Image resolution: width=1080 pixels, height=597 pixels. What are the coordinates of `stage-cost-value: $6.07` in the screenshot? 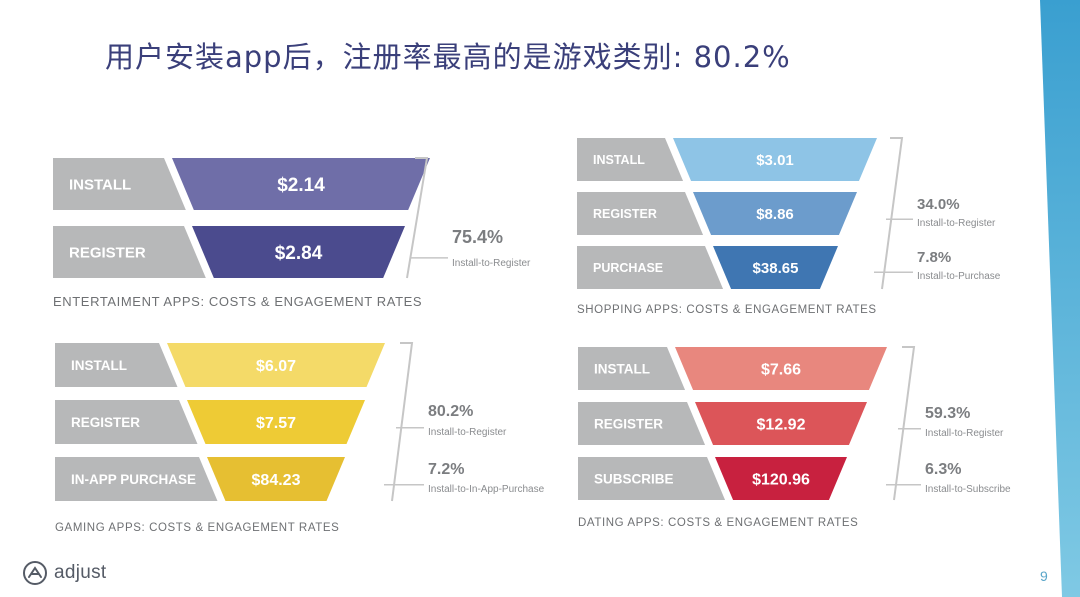 It's located at (276, 366).